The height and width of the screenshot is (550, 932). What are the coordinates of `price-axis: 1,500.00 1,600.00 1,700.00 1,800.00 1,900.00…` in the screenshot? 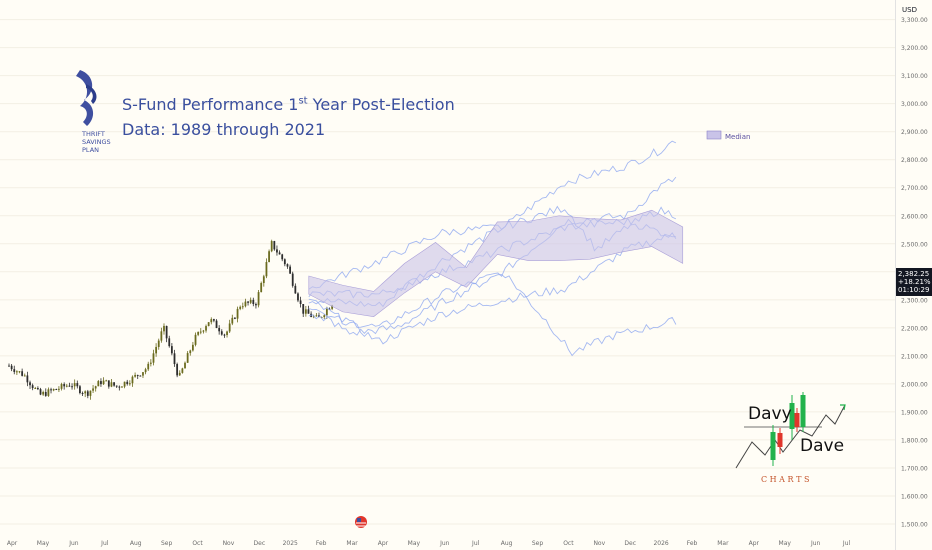 It's located at (914, 272).